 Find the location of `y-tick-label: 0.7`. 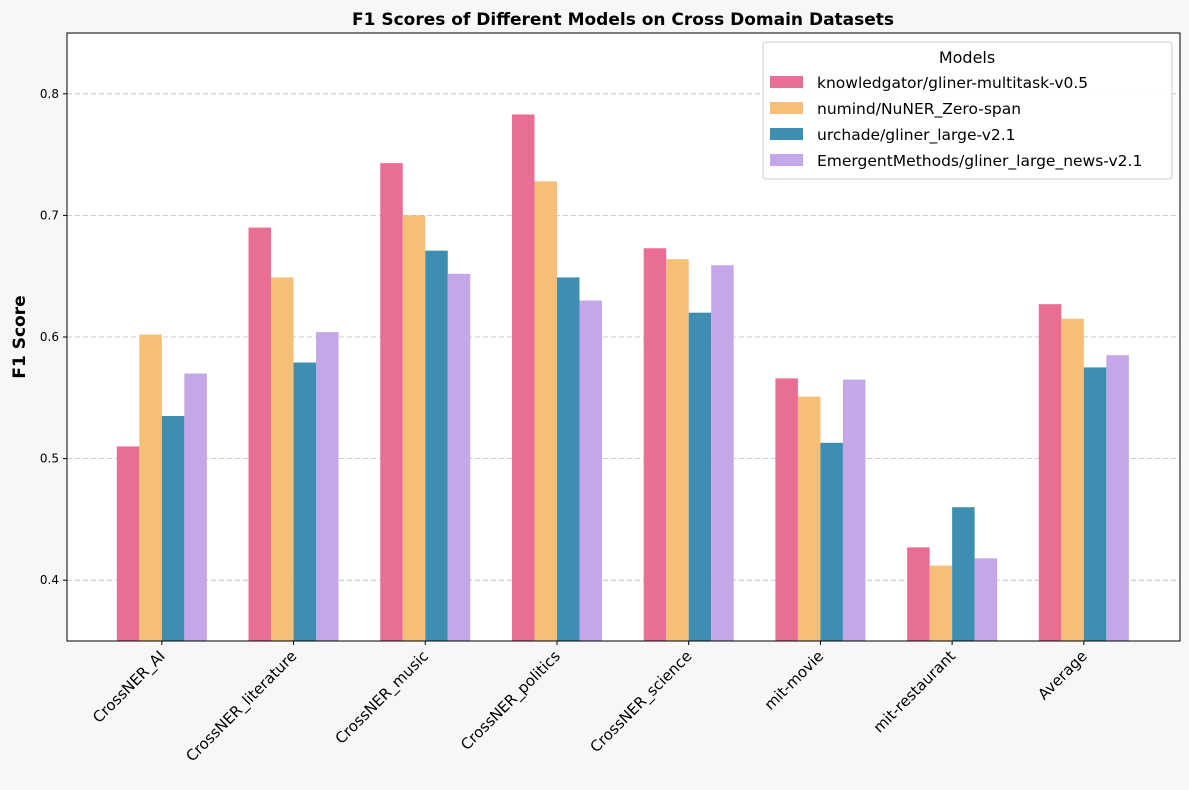

y-tick-label: 0.7 is located at coordinates (49, 215).